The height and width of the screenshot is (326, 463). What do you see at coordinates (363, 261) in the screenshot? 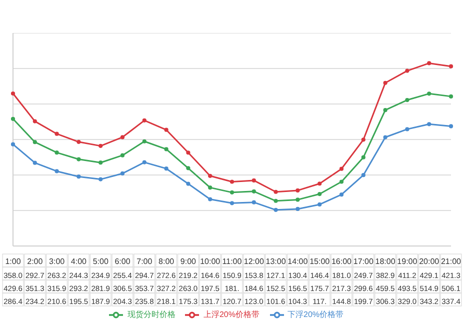
I see `x-tick-label: 17:00` at bounding box center [363, 261].